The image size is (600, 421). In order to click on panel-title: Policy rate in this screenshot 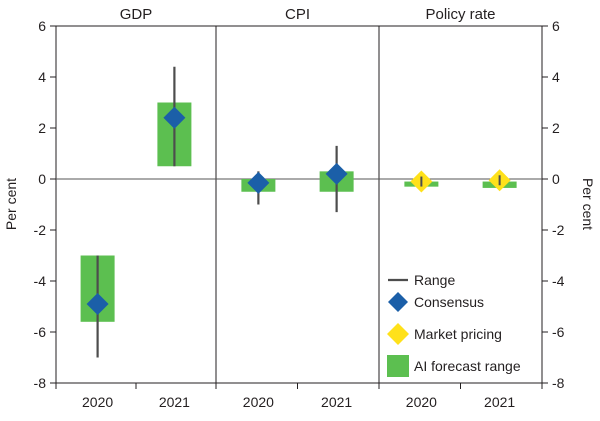, I will do `click(460, 14)`.